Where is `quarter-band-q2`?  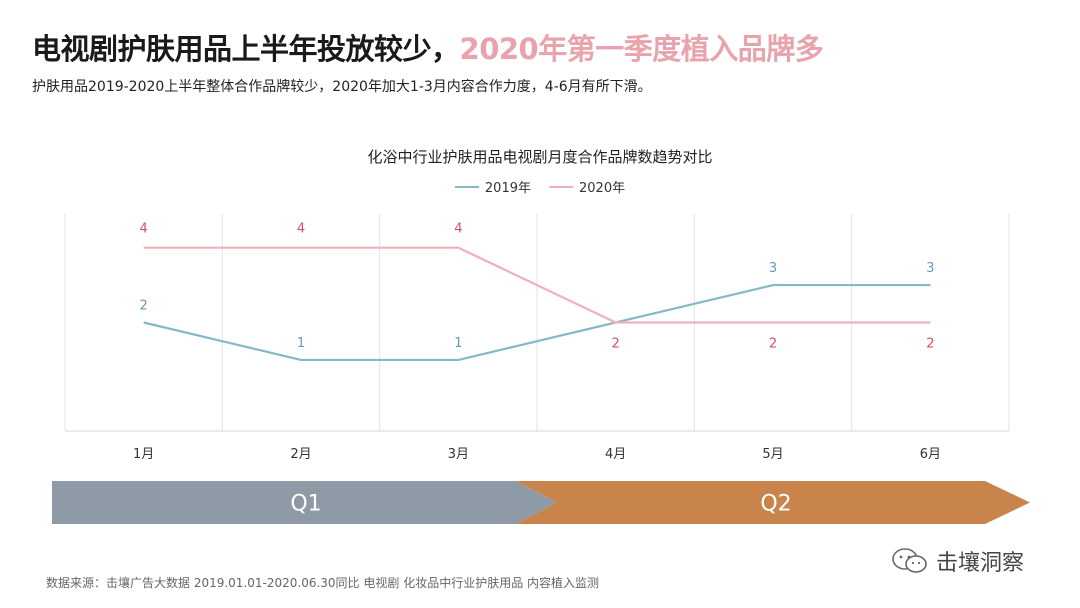 quarter-band-q2 is located at coordinates (773, 502).